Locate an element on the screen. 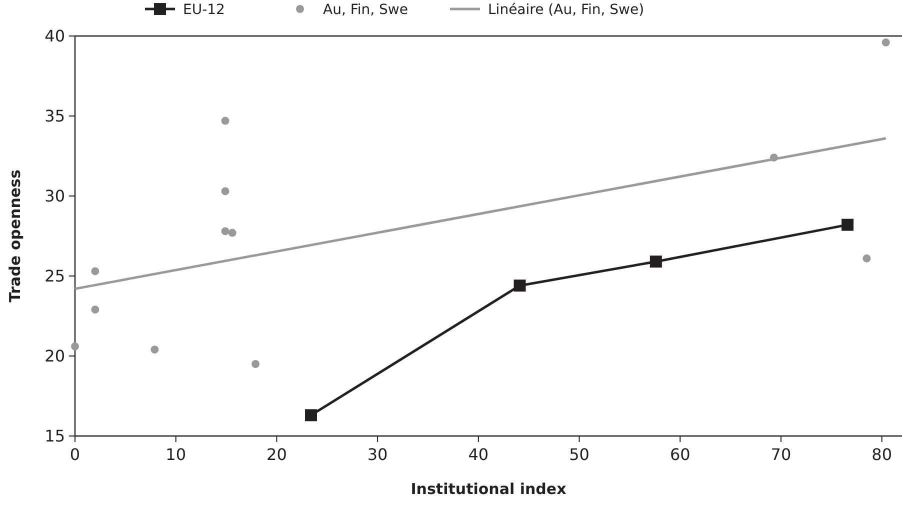 The width and height of the screenshot is (902, 514). x-tick-label: 20 is located at coordinates (276, 454).